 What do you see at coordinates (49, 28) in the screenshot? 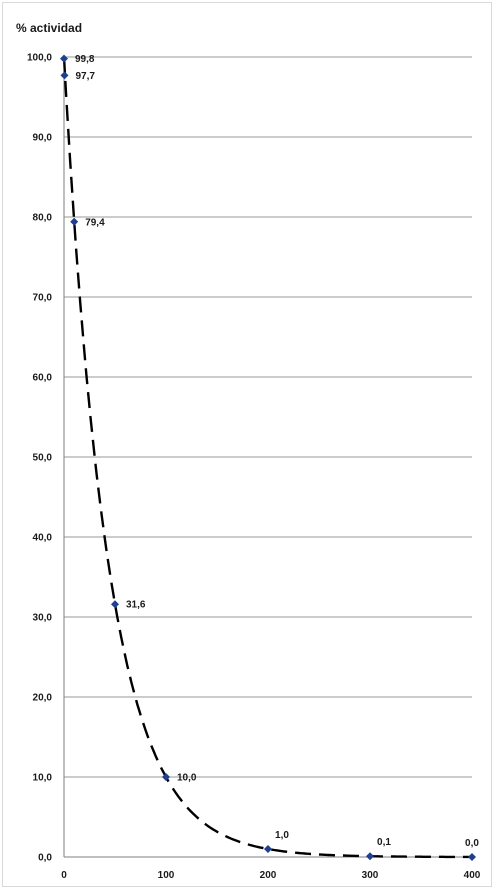
I see `y-axis-title: % actividad` at bounding box center [49, 28].